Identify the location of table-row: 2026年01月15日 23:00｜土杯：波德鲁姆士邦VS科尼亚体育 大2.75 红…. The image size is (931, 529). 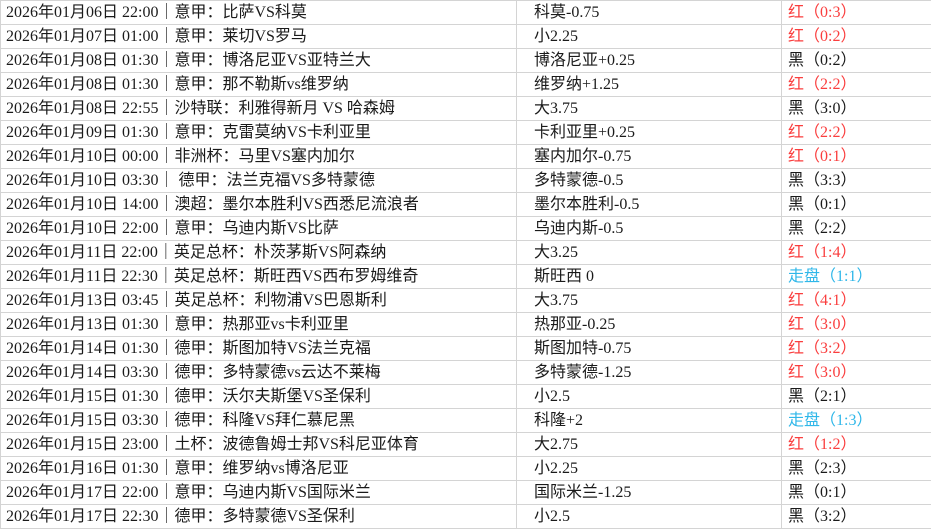
(465, 444).